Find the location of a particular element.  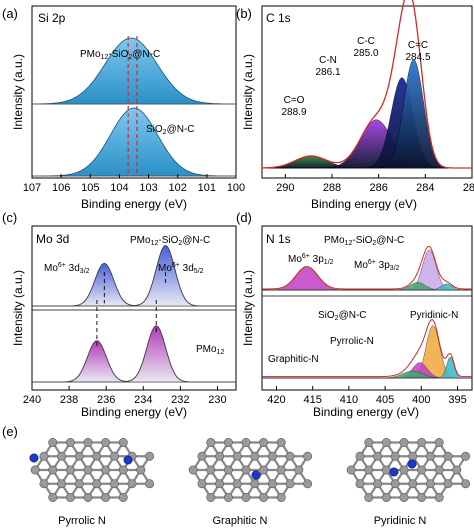

molecule-label-pyridinic: Pyridinic N is located at coordinates (400, 521).